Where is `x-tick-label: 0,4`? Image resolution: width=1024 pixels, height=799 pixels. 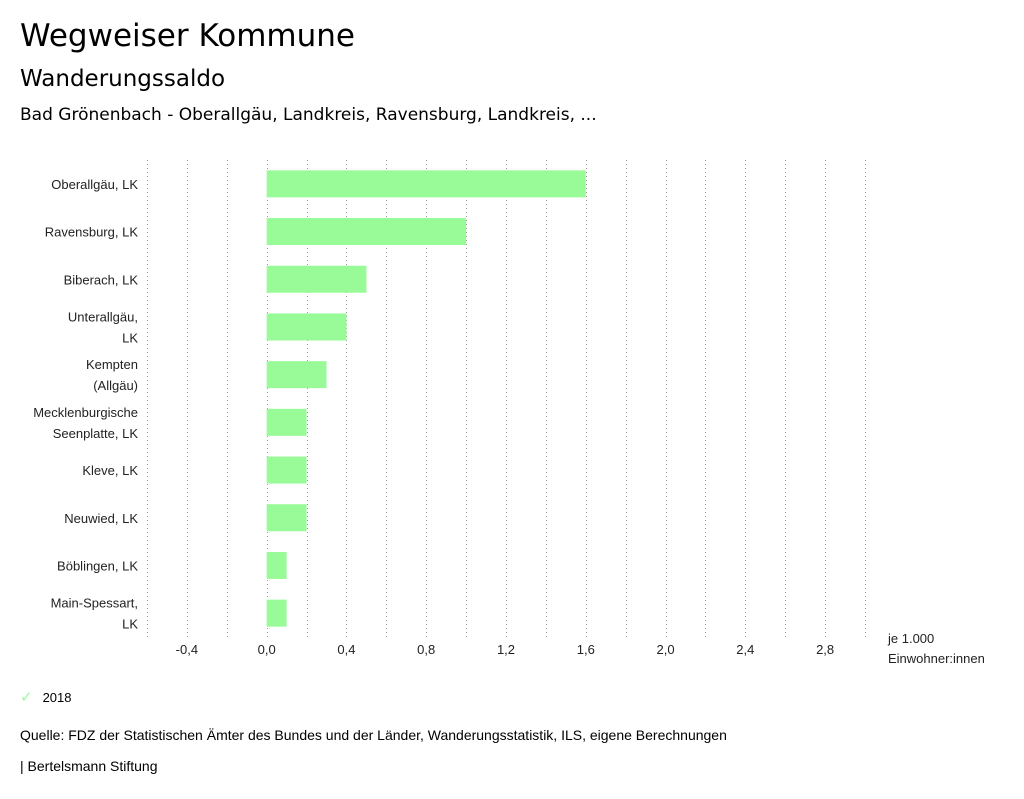
x-tick-label: 0,4 is located at coordinates (346, 649).